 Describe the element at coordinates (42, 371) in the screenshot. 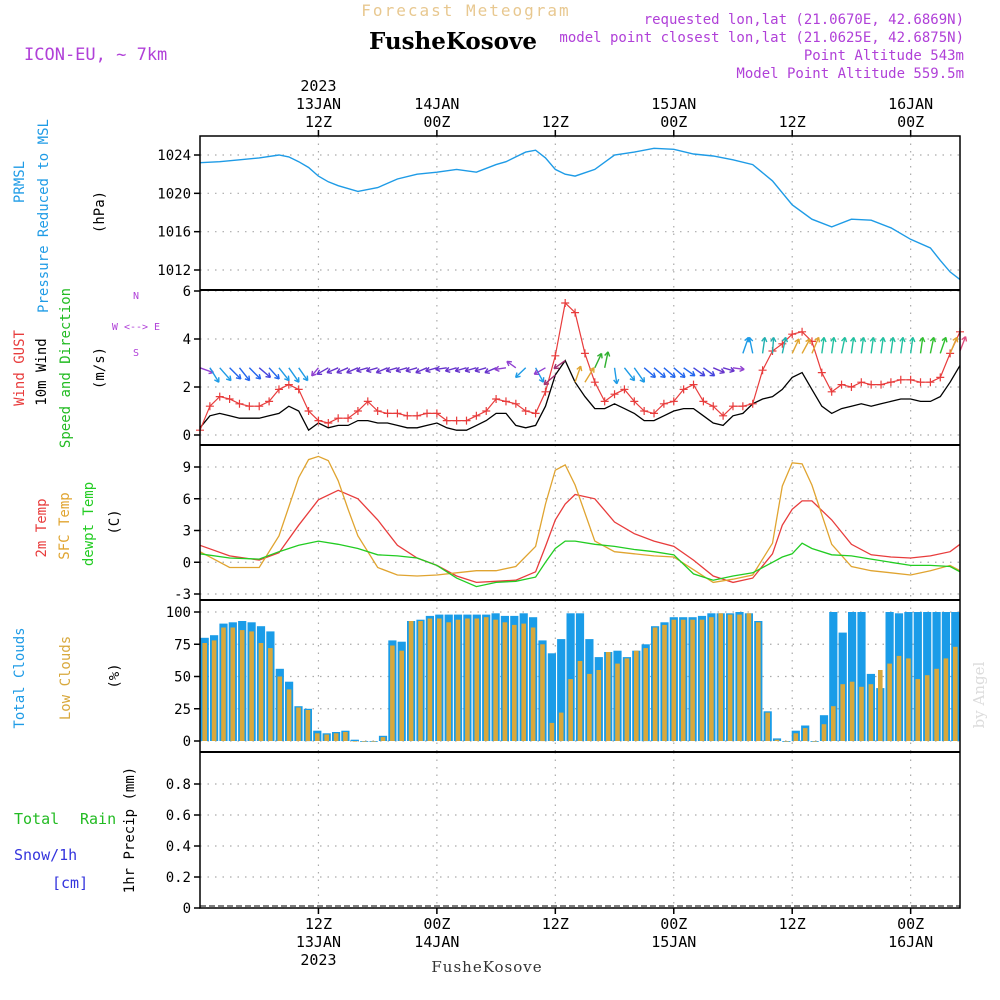

I see `wind-10m-label: 10m Wind` at that location.